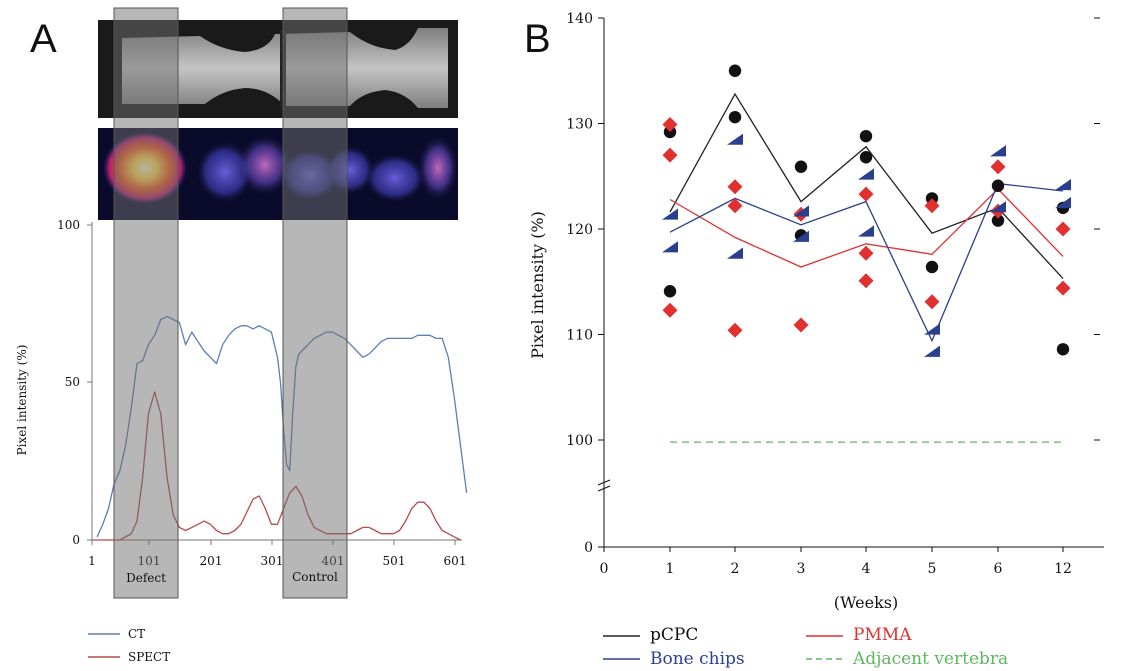 The image size is (1125, 671). What do you see at coordinates (68, 225) in the screenshot?
I see `a-ytick-label: 100` at bounding box center [68, 225].